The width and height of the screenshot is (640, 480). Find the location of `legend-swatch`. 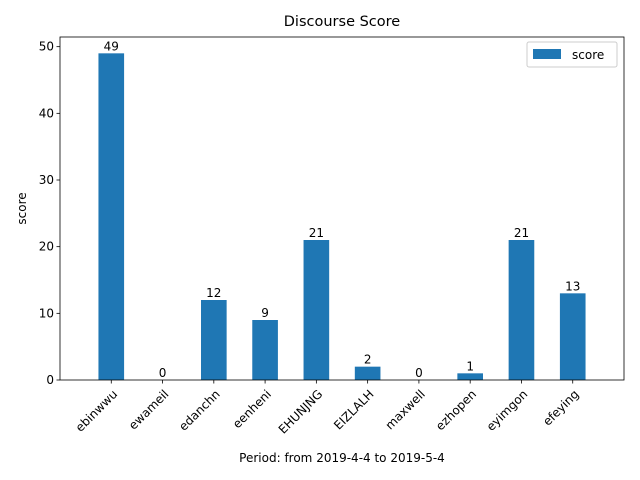

legend-swatch is located at coordinates (547, 54).